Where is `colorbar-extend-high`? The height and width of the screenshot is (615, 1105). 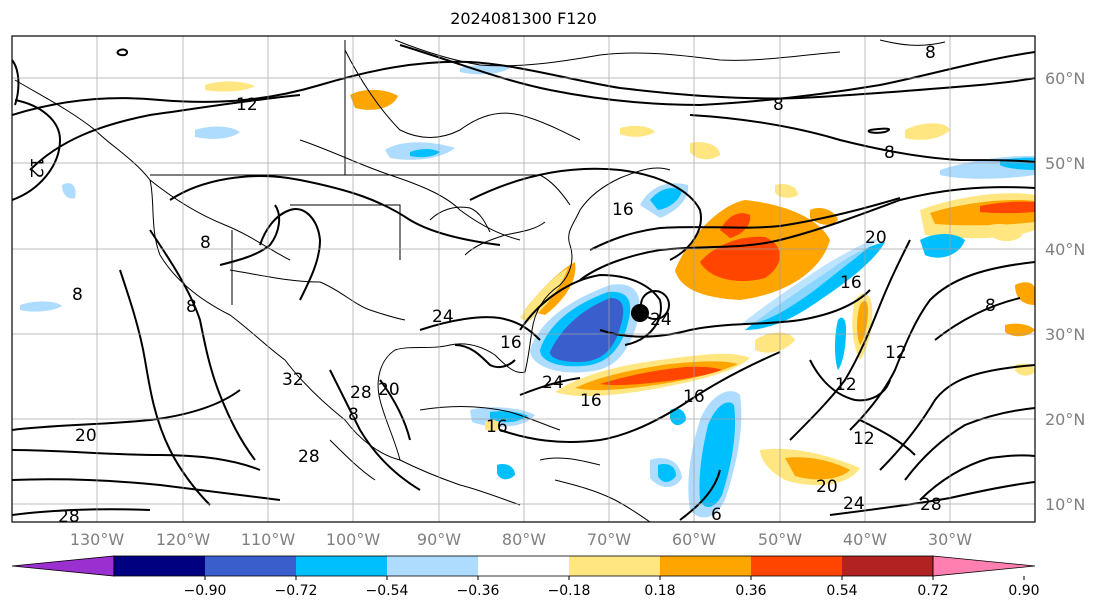 colorbar-extend-high is located at coordinates (984, 566).